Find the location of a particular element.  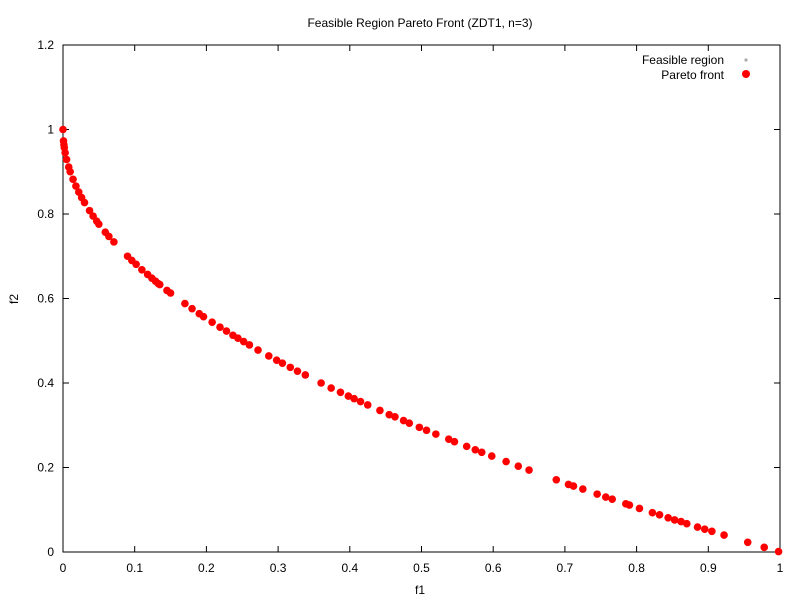

x-tick-label: 0.7 is located at coordinates (565, 568).